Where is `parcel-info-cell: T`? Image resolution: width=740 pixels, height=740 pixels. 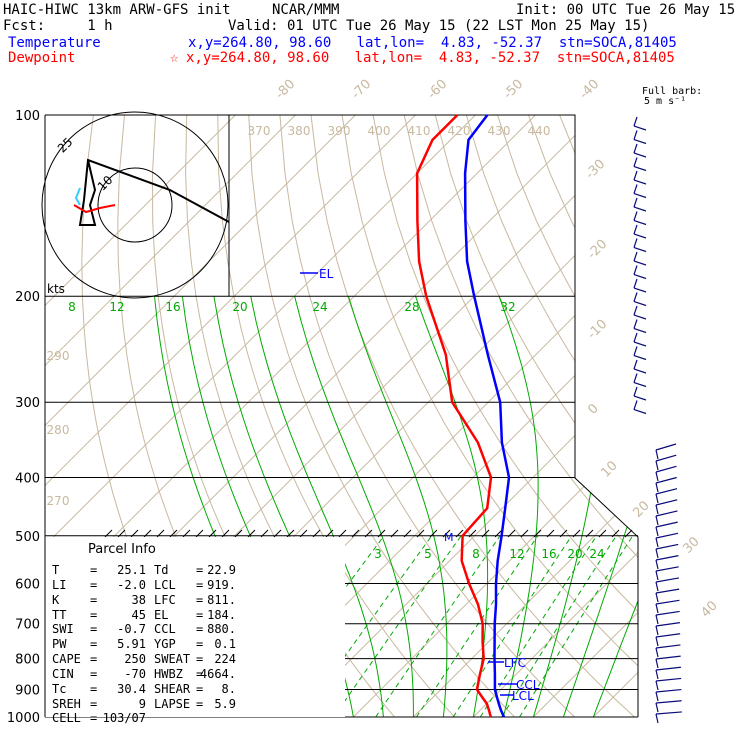 parcel-info-cell: T is located at coordinates (55, 570).